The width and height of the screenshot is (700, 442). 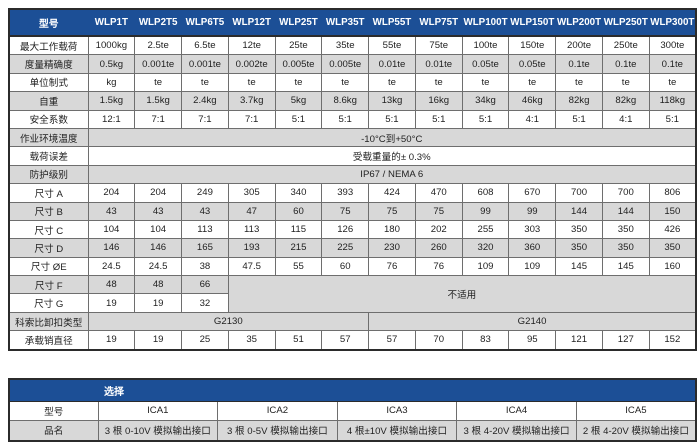 What do you see at coordinates (158, 285) in the screenshot?
I see `spec-cell: 48` at bounding box center [158, 285].